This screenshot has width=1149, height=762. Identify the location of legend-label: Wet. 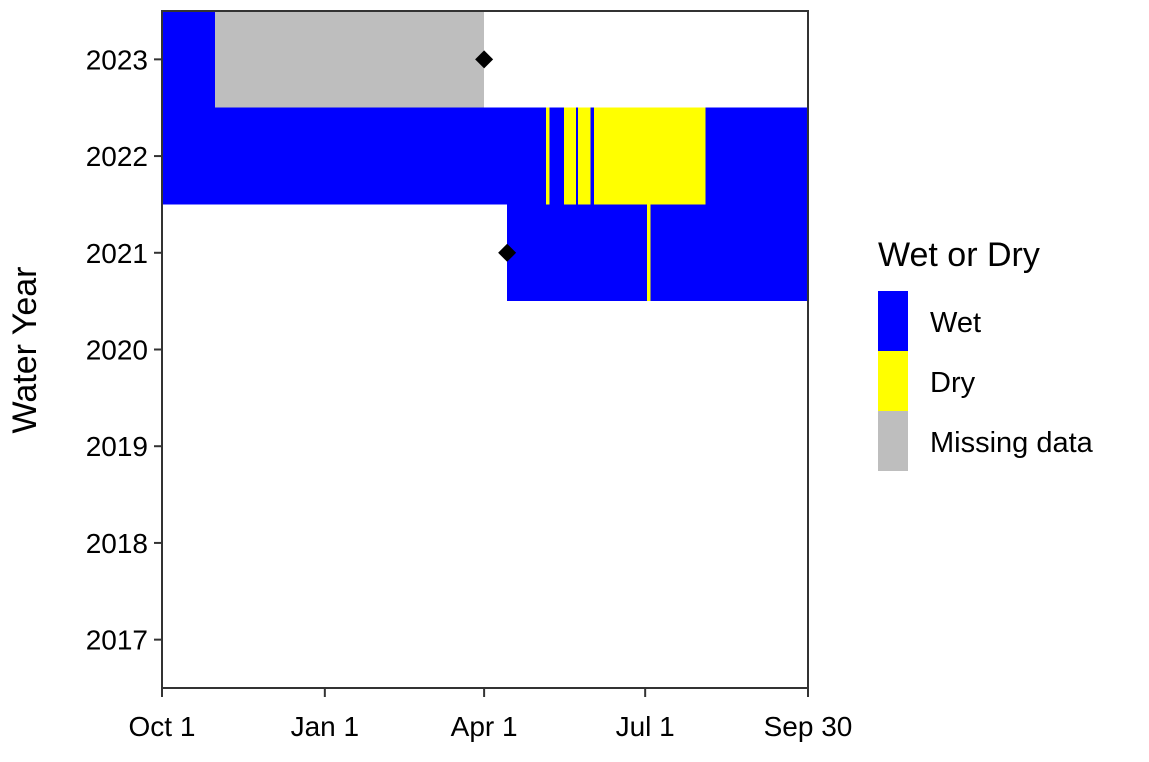
(955, 323).